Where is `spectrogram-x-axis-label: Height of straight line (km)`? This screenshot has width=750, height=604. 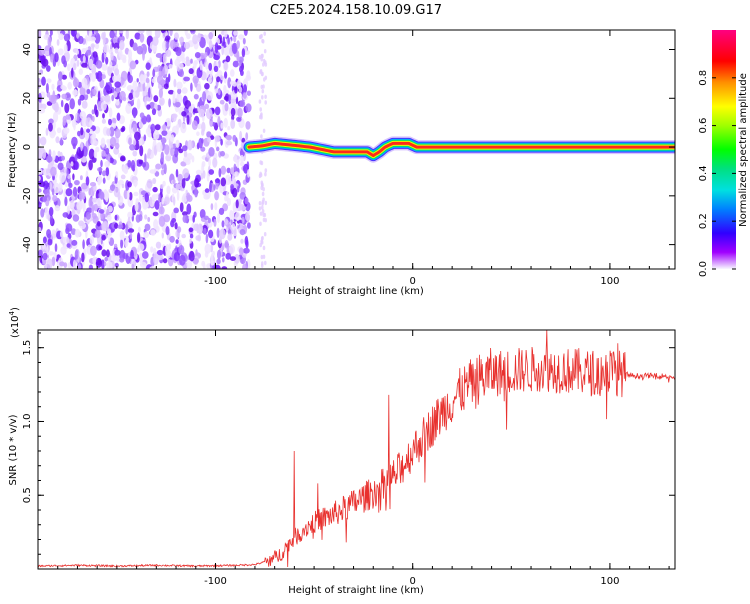
spectrogram-x-axis-label: Height of straight line (km) is located at coordinates (356, 291).